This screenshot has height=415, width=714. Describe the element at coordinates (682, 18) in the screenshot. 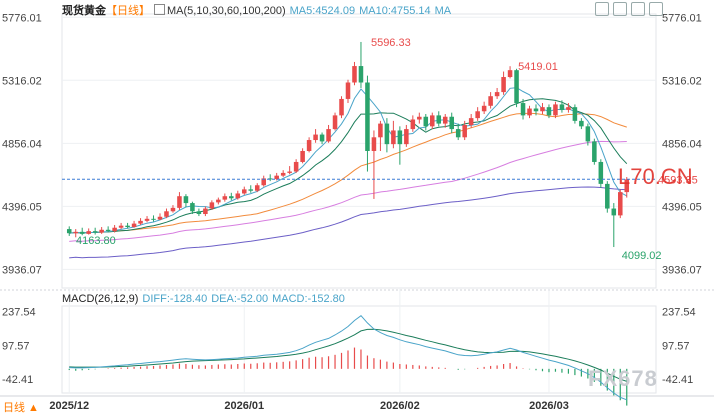

I see `y-tick-label-right: 5776.01` at that location.